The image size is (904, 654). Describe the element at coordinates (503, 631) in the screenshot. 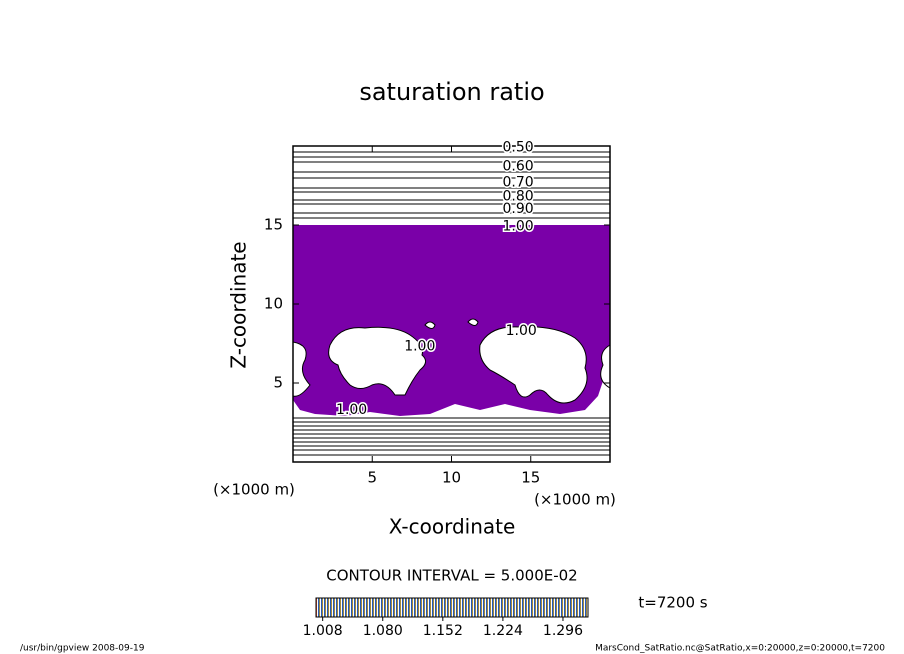

I see `colorbar-tick-label: 1.224` at that location.